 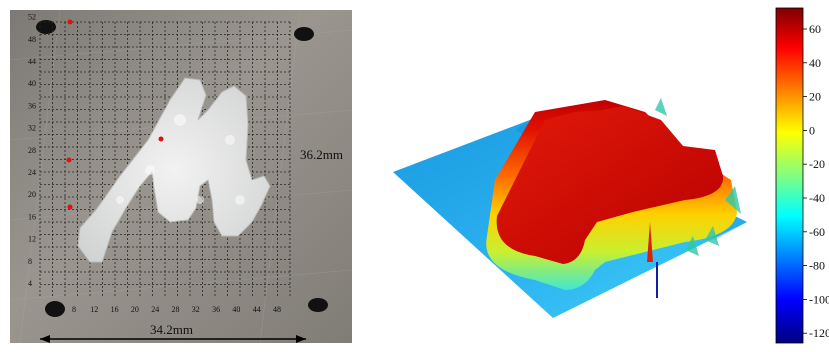 I want to click on x-tick-label: 44, so click(x=257, y=309).